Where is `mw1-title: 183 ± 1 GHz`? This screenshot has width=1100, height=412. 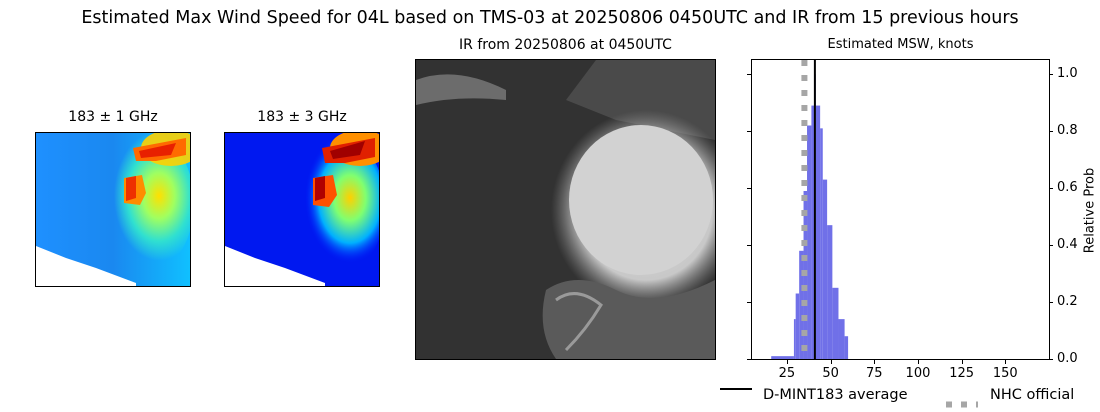 mw1-title: 183 ± 1 GHz is located at coordinates (113, 117).